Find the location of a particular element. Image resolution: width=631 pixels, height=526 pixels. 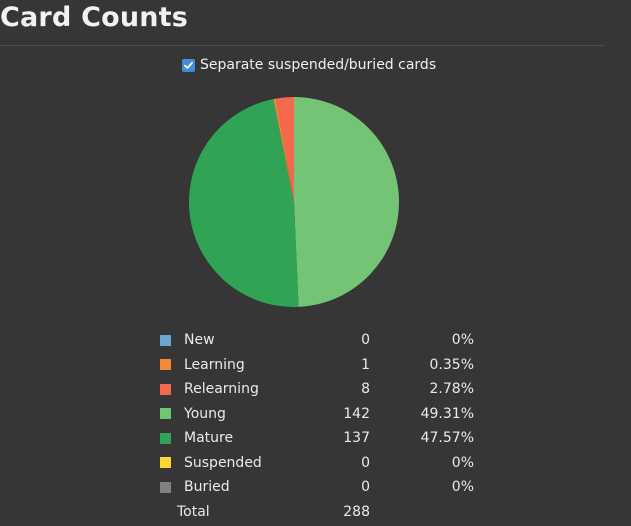

legend-swatch-learning is located at coordinates (165, 365).